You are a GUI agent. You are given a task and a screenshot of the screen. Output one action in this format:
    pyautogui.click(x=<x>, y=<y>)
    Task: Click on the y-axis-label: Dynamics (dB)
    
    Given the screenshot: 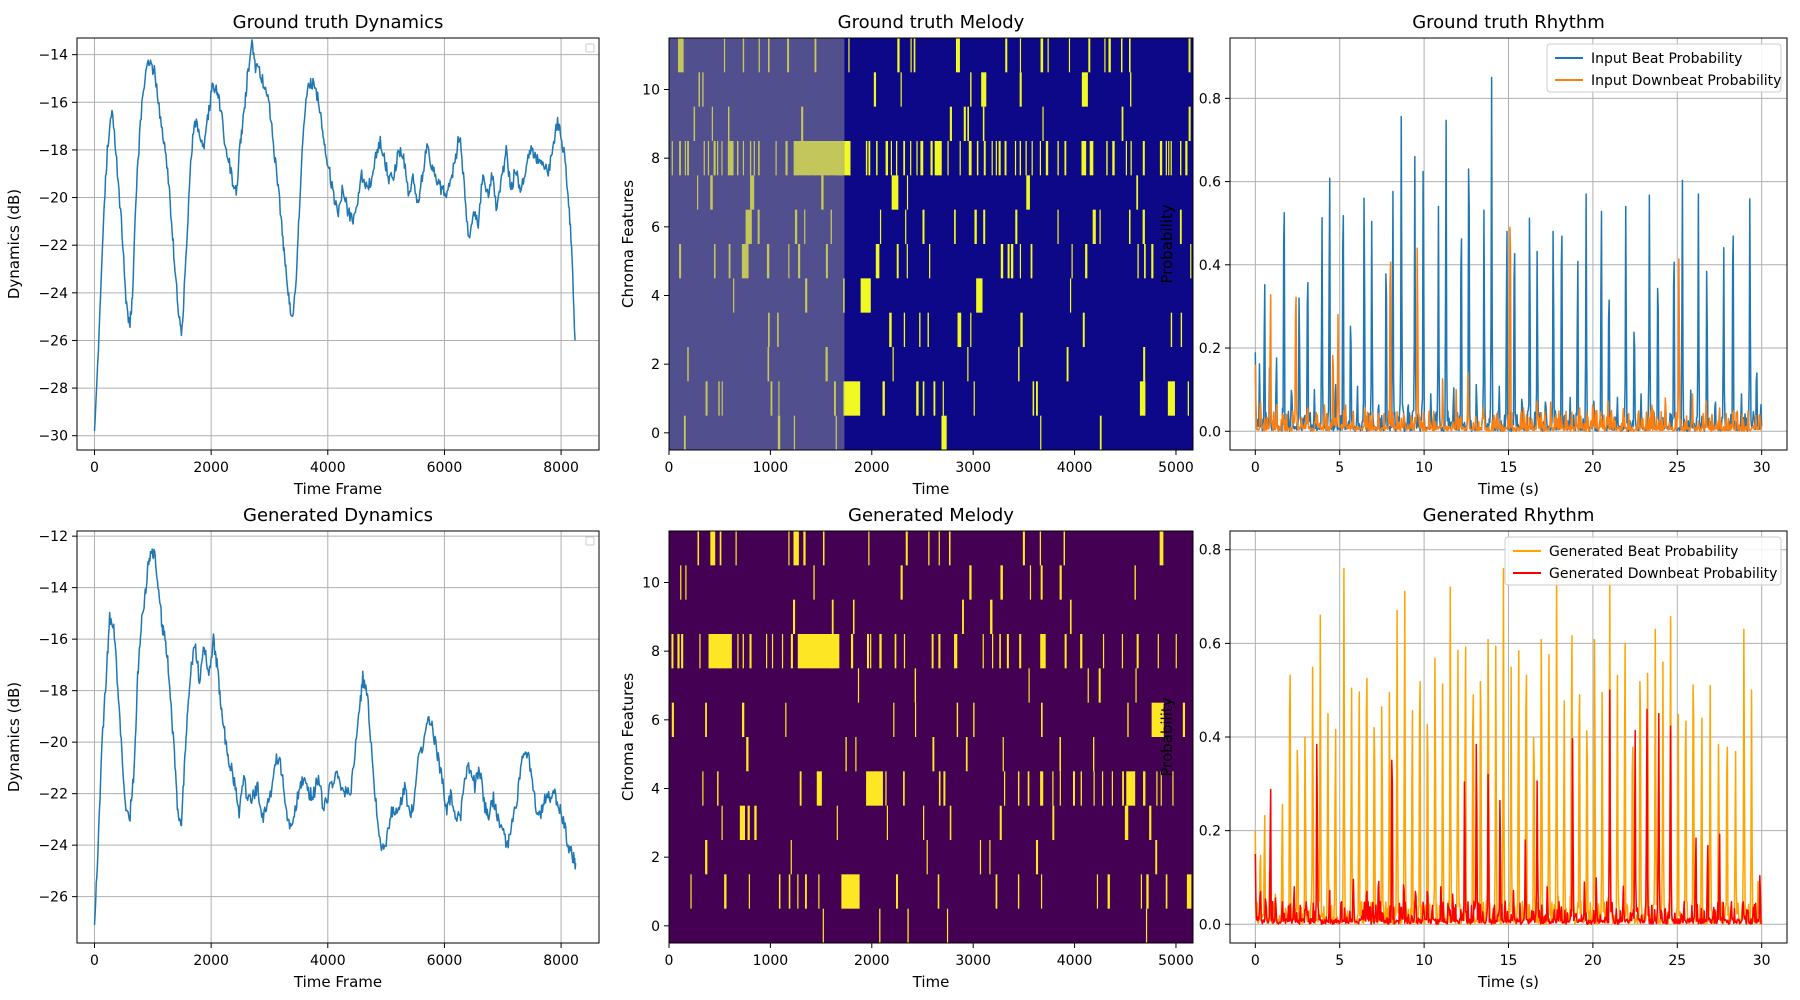 What is the action you would take?
    pyautogui.click(x=14, y=737)
    